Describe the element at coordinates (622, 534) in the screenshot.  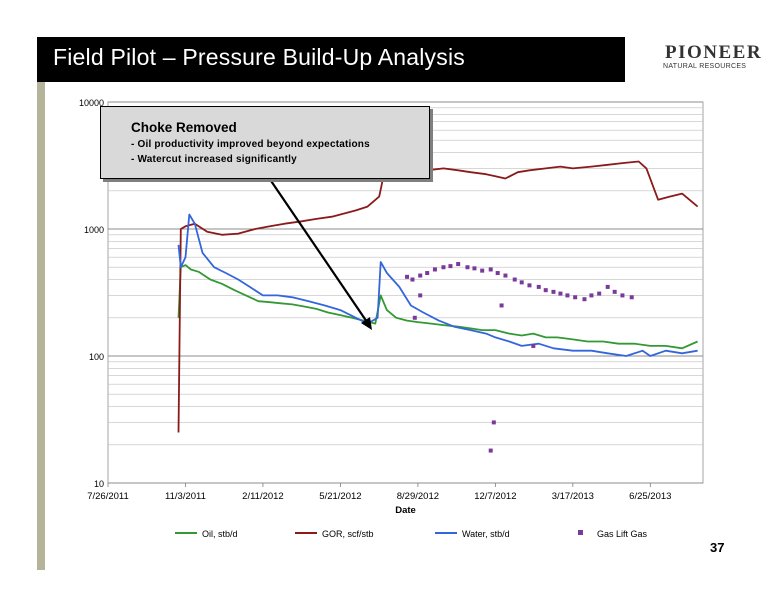
I see `legend-label: Gas Lift Gas` at that location.